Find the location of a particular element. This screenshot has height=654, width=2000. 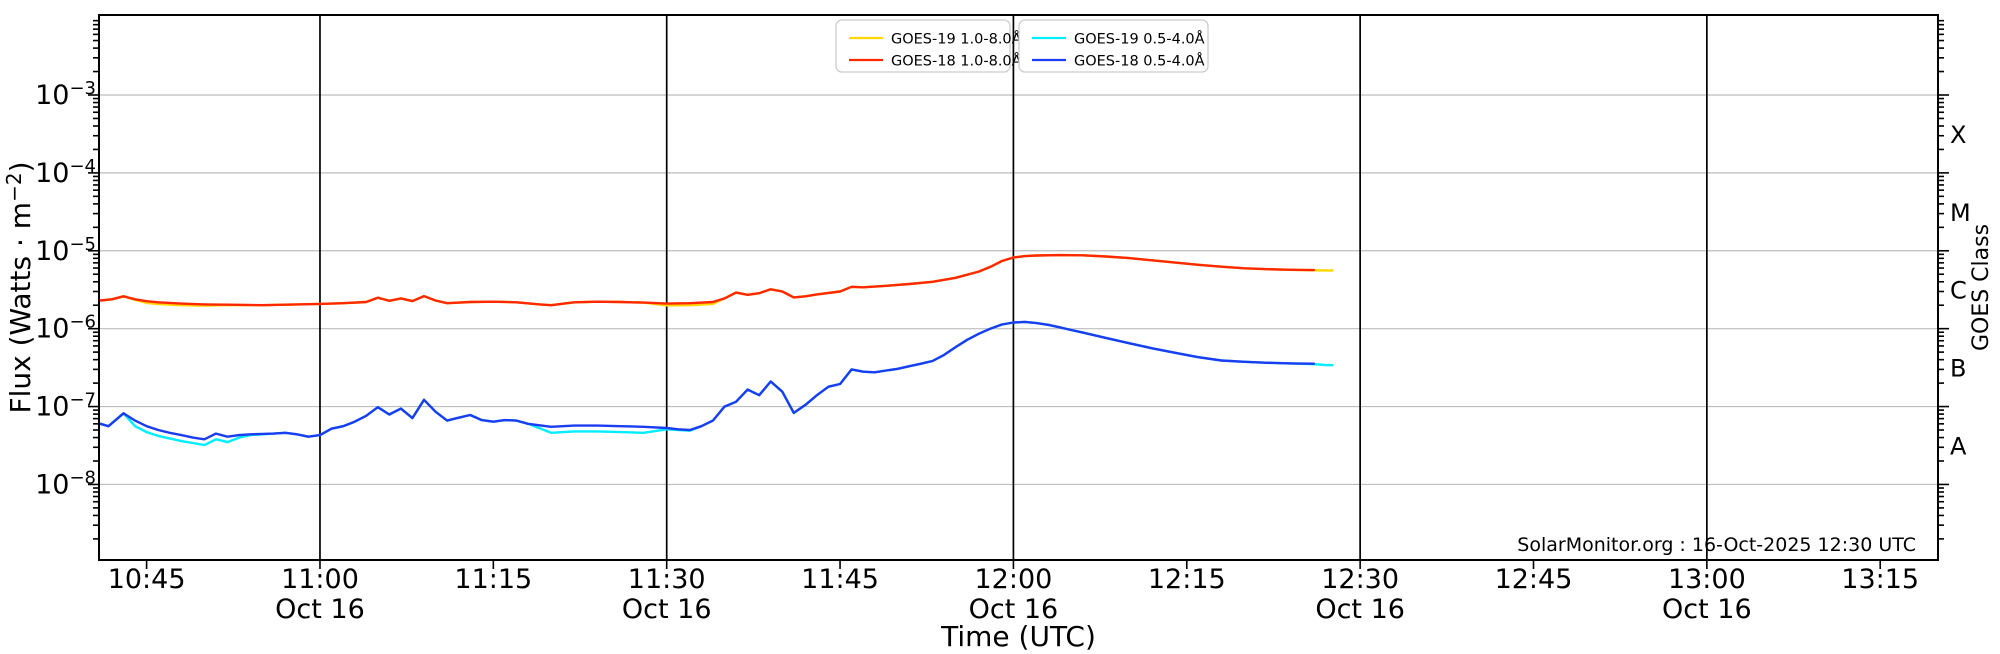

x-tick-label: 10:45 is located at coordinates (147, 579).